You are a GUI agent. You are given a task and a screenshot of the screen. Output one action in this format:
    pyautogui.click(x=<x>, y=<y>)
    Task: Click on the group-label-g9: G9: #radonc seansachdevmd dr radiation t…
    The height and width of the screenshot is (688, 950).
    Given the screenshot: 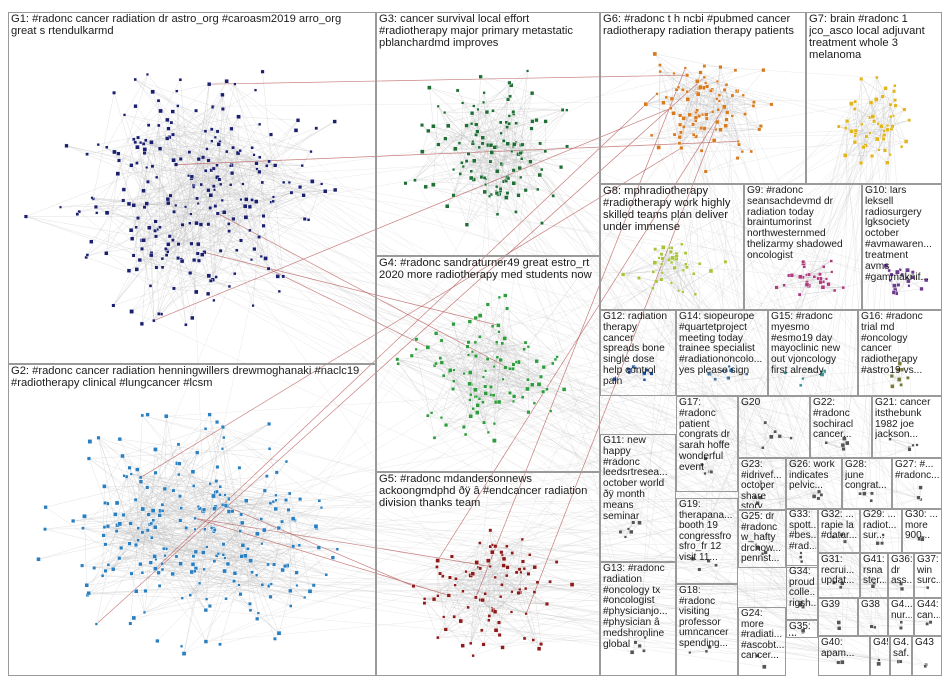 What is the action you would take?
    pyautogui.click(x=795, y=223)
    